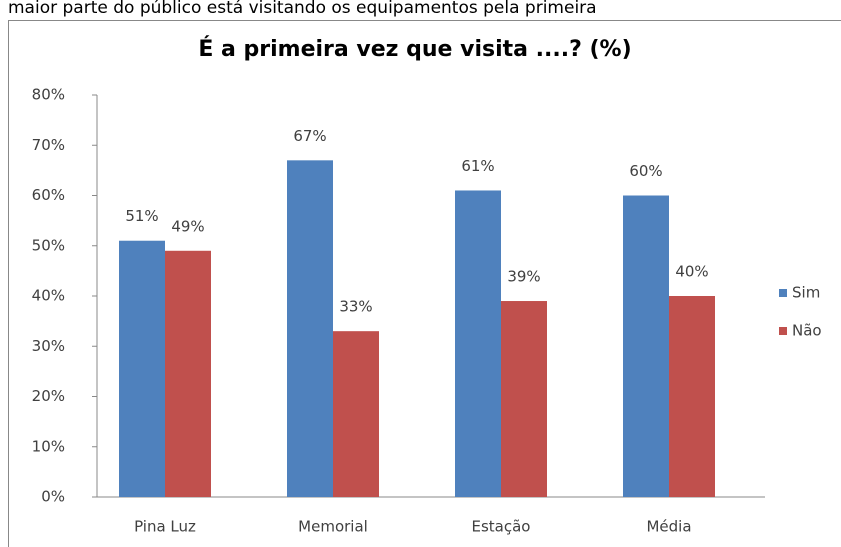 This screenshot has height=547, width=841. What do you see at coordinates (355, 307) in the screenshot?
I see `data-label: 33%` at bounding box center [355, 307].